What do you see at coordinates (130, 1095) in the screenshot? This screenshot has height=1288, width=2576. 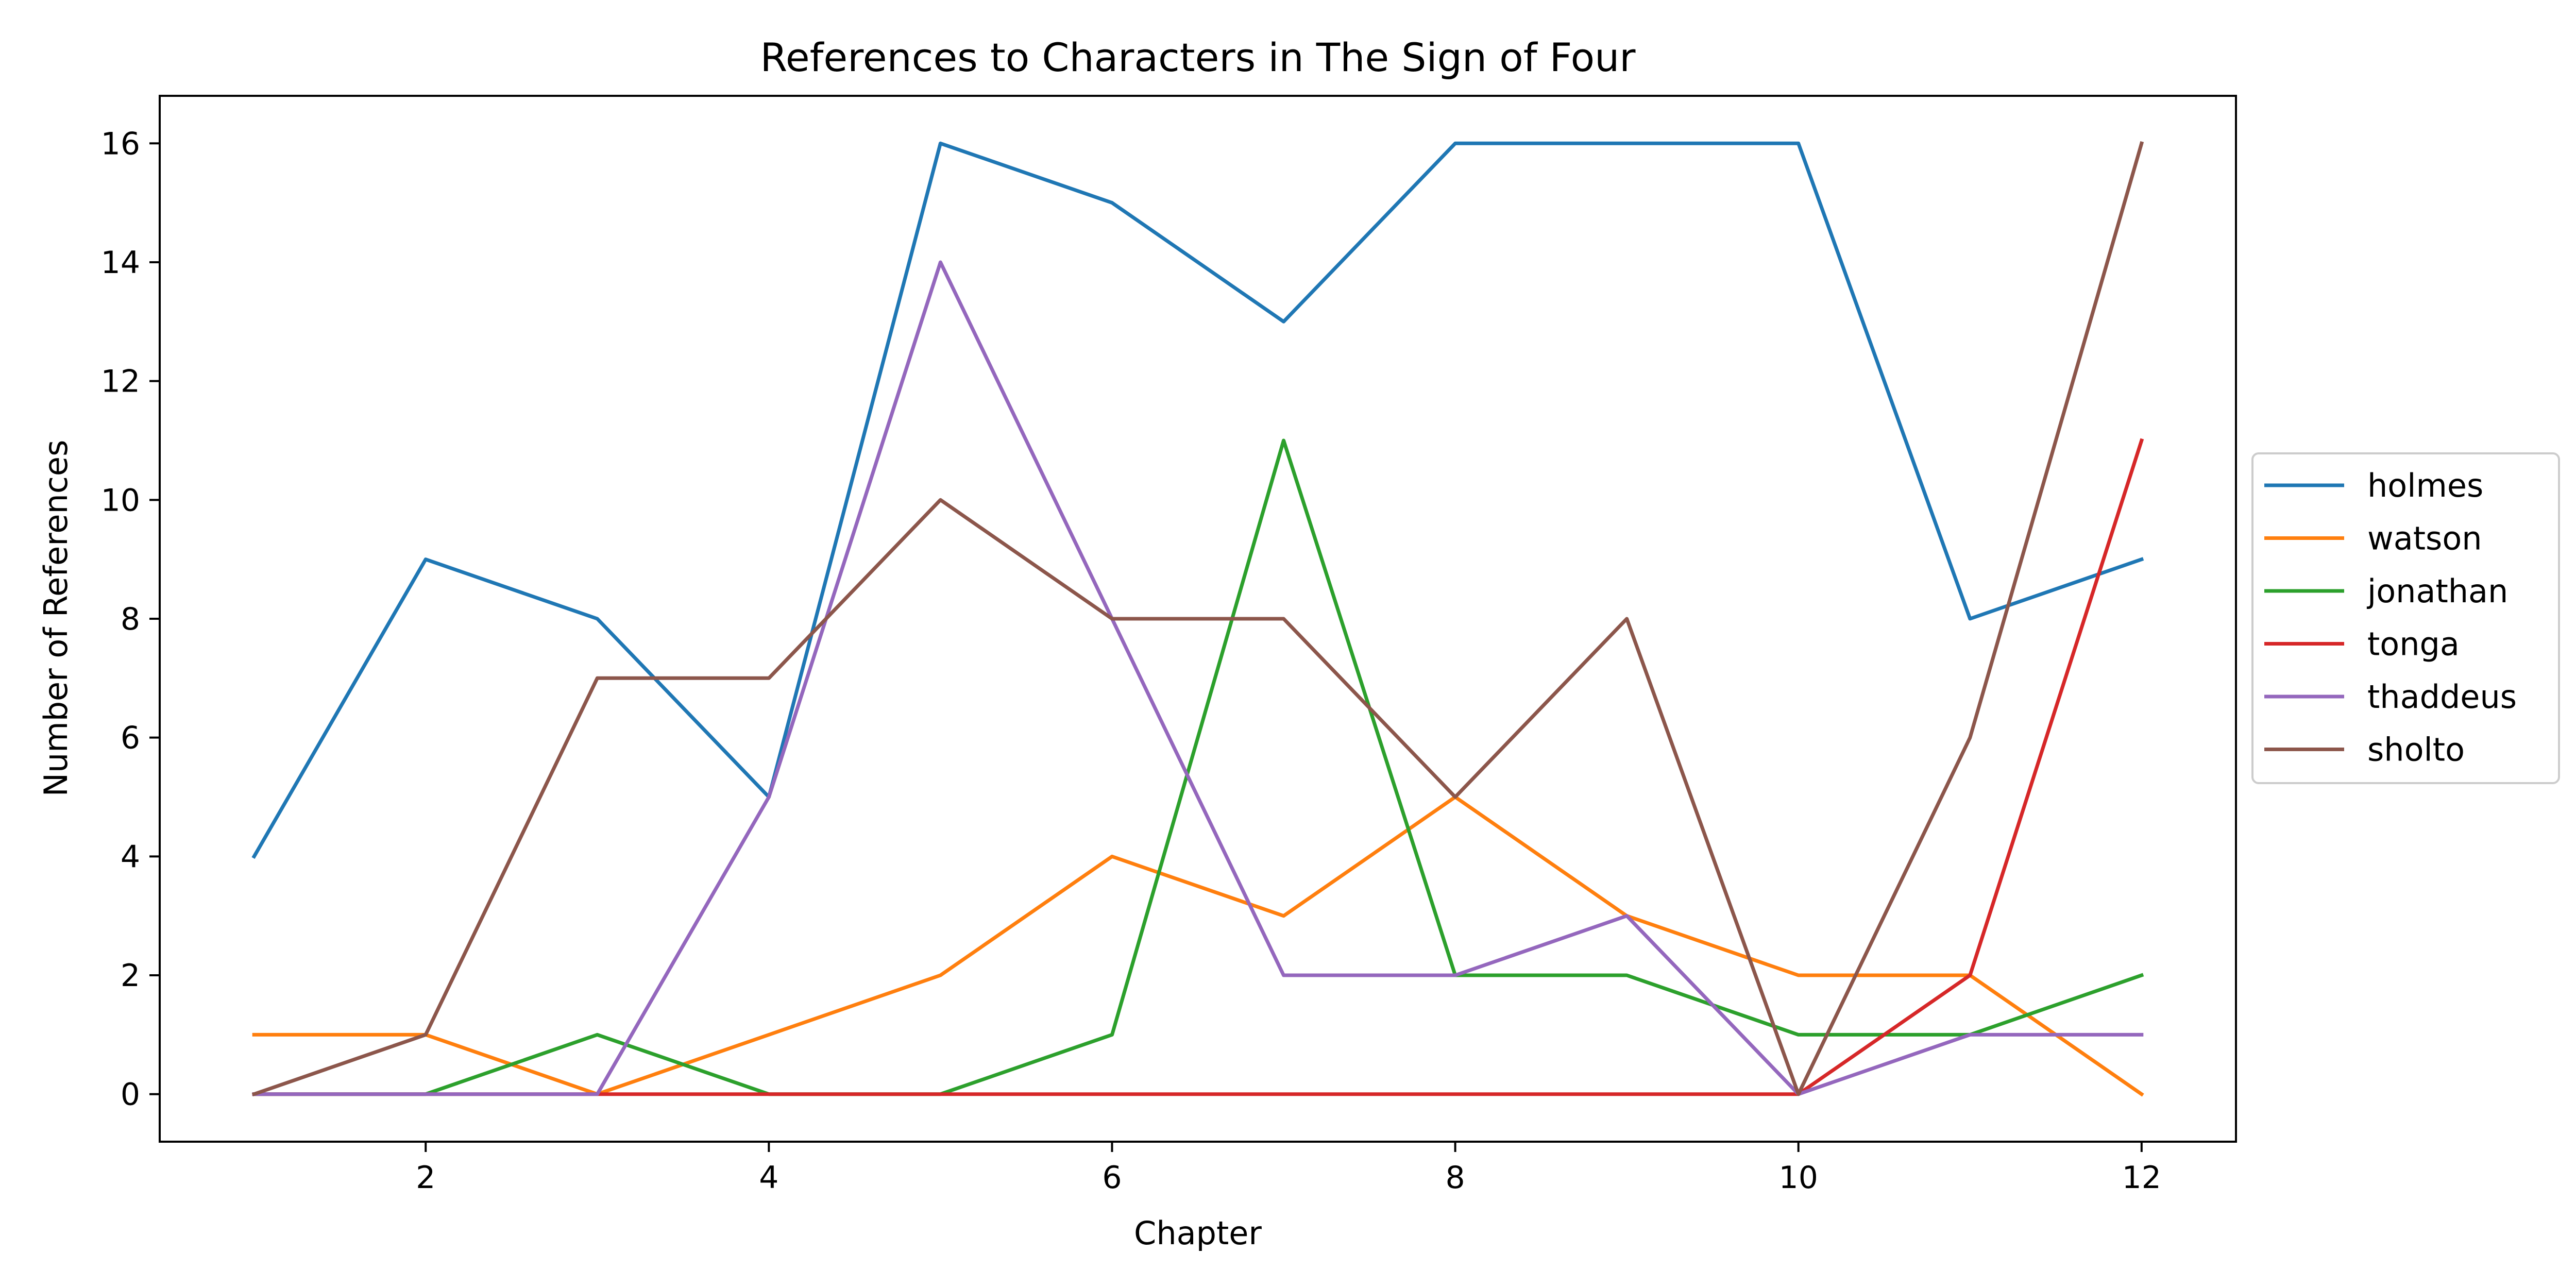 I see `y-tick-label: 0` at bounding box center [130, 1095].